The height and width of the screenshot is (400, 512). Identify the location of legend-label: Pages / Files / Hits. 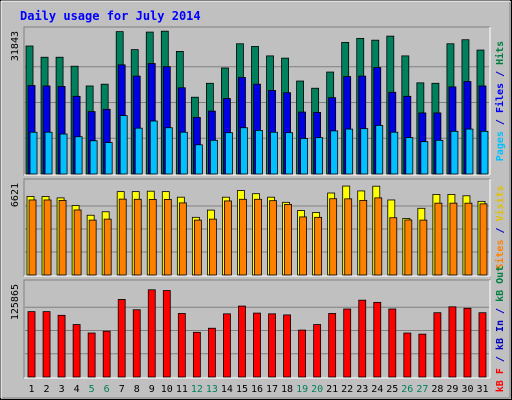
(500, 101).